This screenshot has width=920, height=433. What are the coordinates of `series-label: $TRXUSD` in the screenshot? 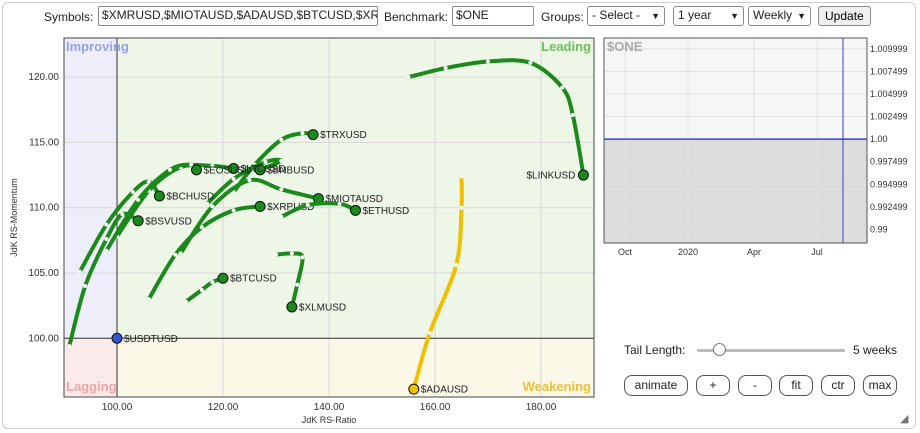 It's located at (343, 135).